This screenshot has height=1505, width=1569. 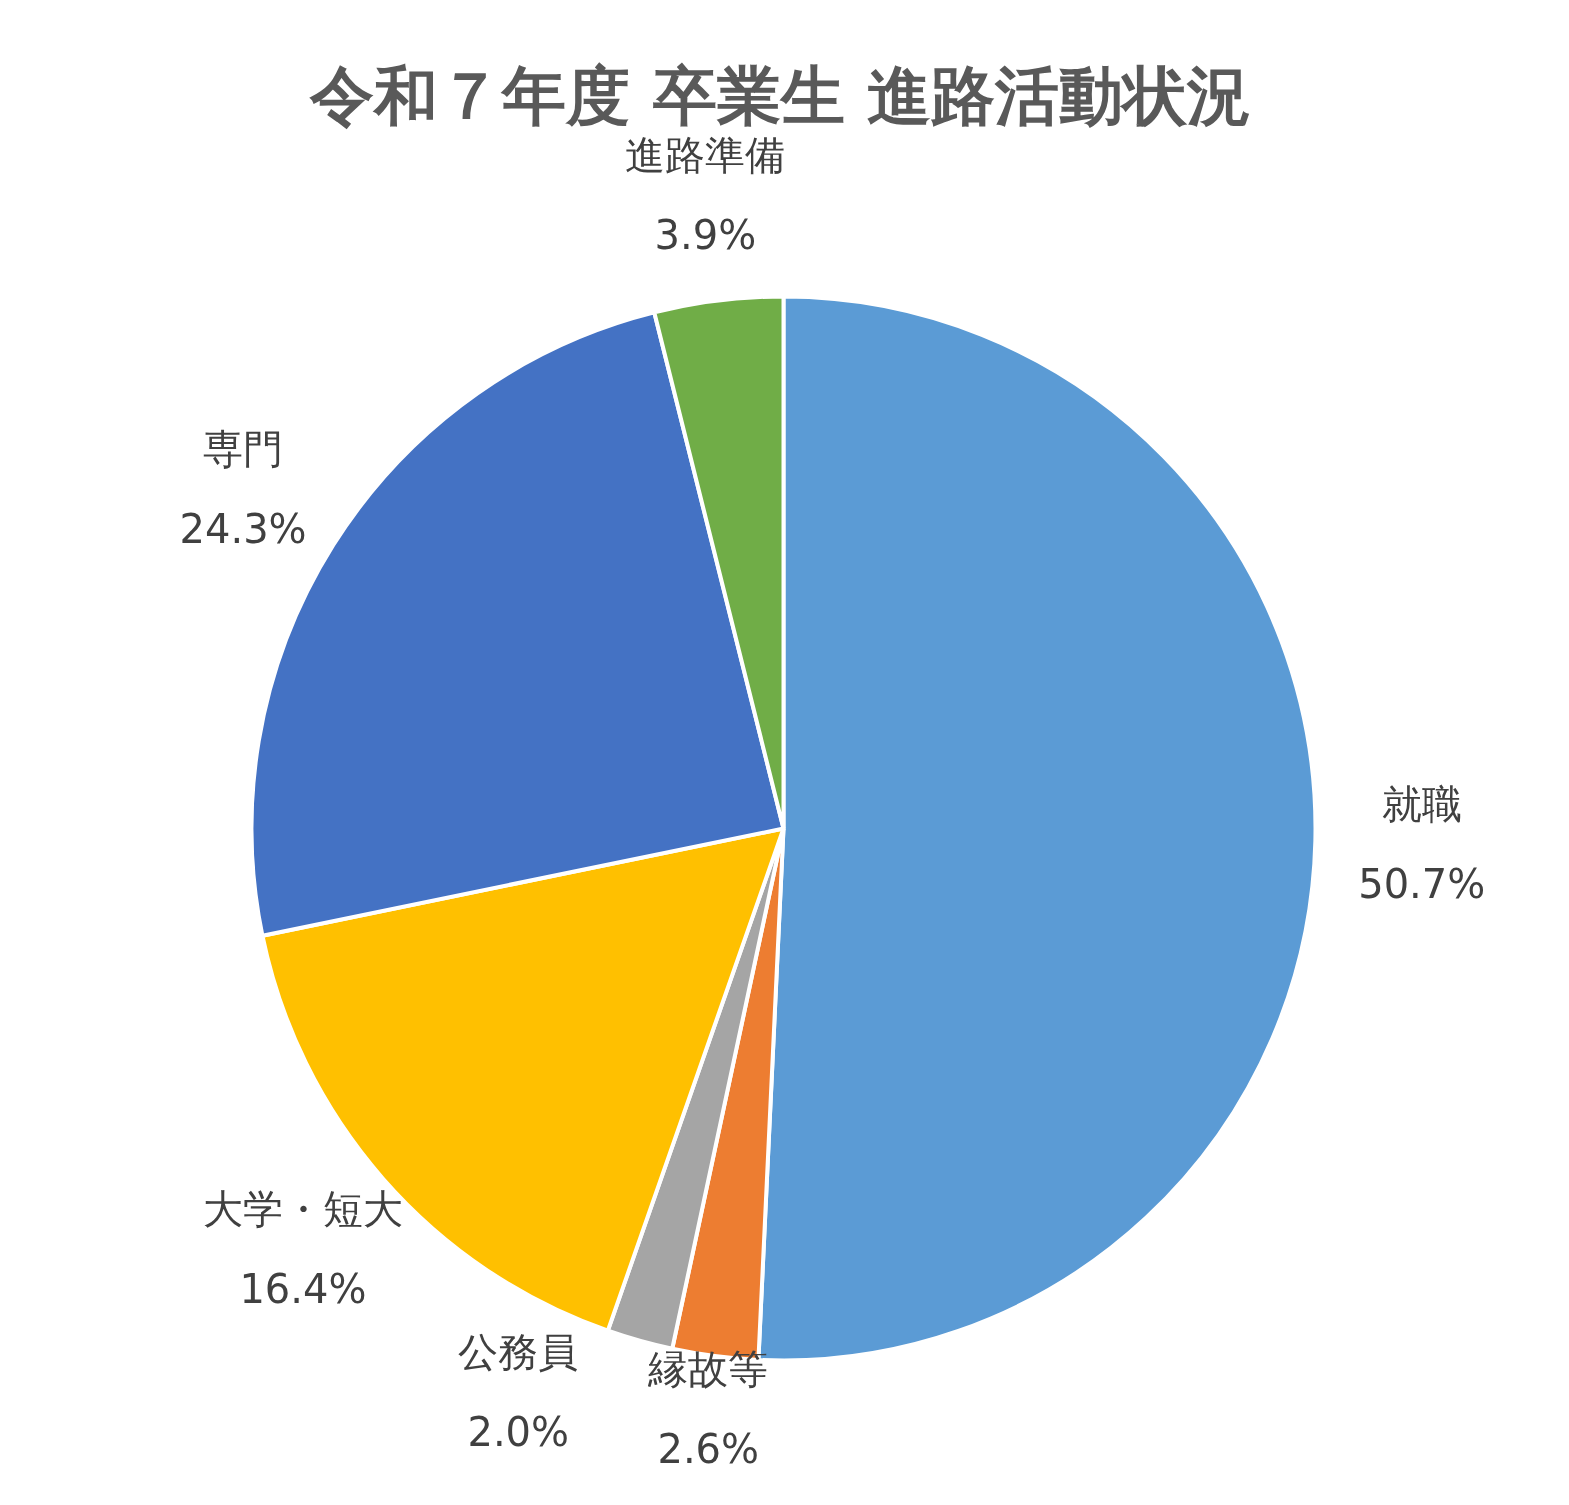 What do you see at coordinates (303, 1288) in the screenshot?
I see `data-label: 16.4%` at bounding box center [303, 1288].